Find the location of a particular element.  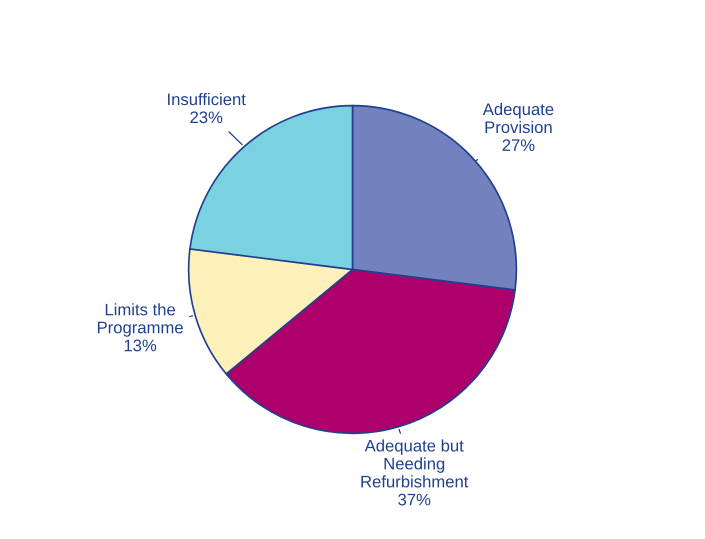

data-label: 37% is located at coordinates (414, 500).